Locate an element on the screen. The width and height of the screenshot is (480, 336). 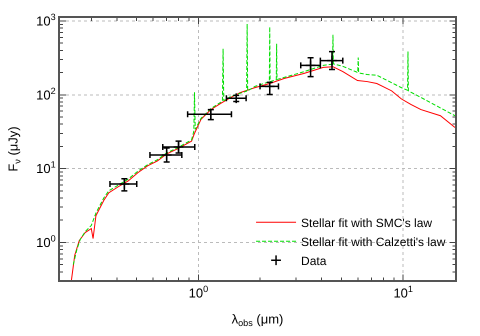
legend-label: Stellar fit with SMC's law is located at coordinates (366, 223).